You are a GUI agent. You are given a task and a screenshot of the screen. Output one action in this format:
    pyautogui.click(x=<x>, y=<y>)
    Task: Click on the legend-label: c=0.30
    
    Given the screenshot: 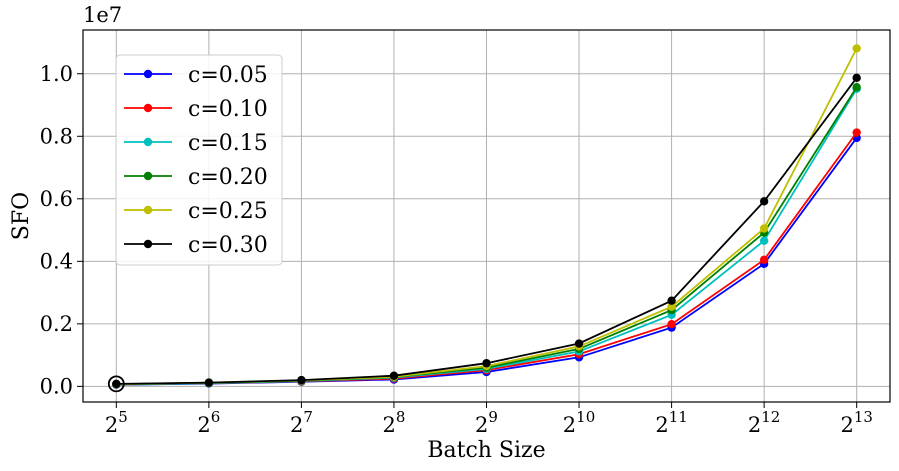 What is the action you would take?
    pyautogui.click(x=228, y=245)
    